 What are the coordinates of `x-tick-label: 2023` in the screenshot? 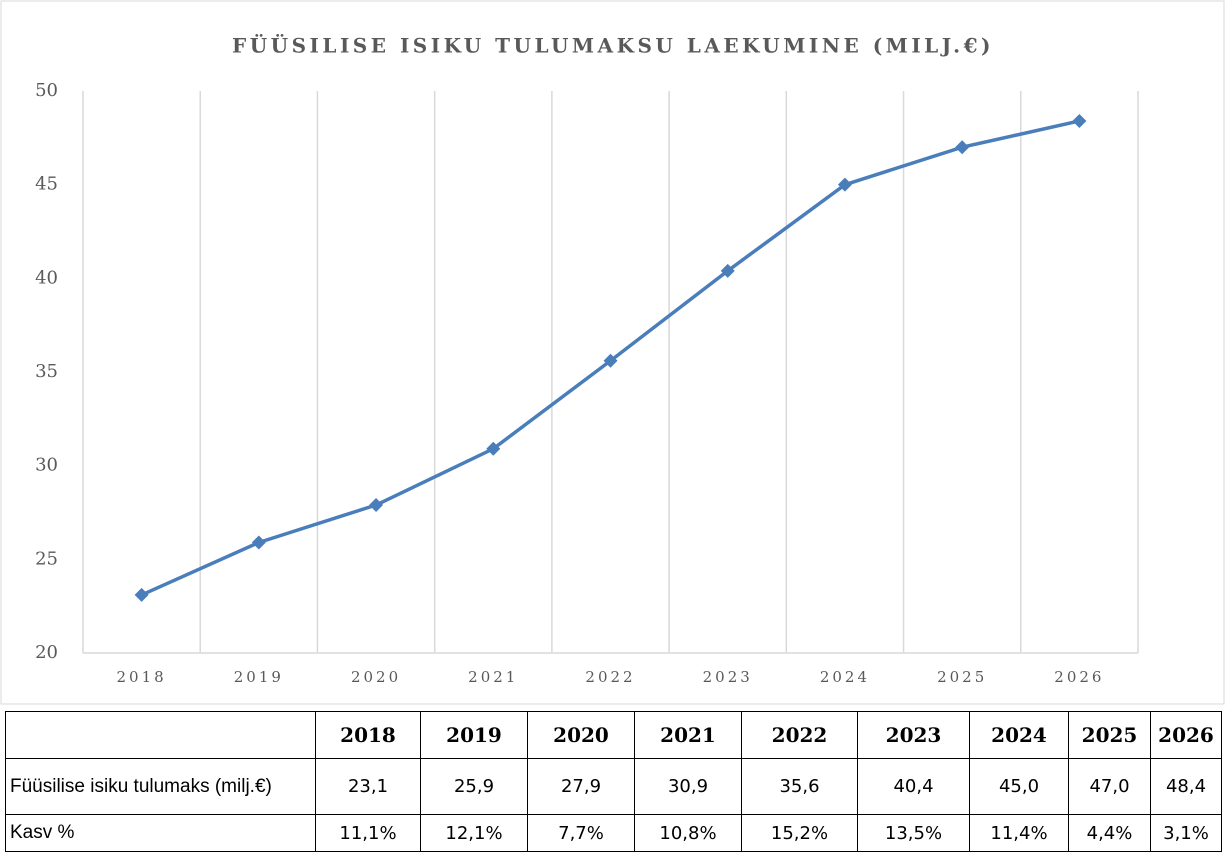 It's located at (728, 677).